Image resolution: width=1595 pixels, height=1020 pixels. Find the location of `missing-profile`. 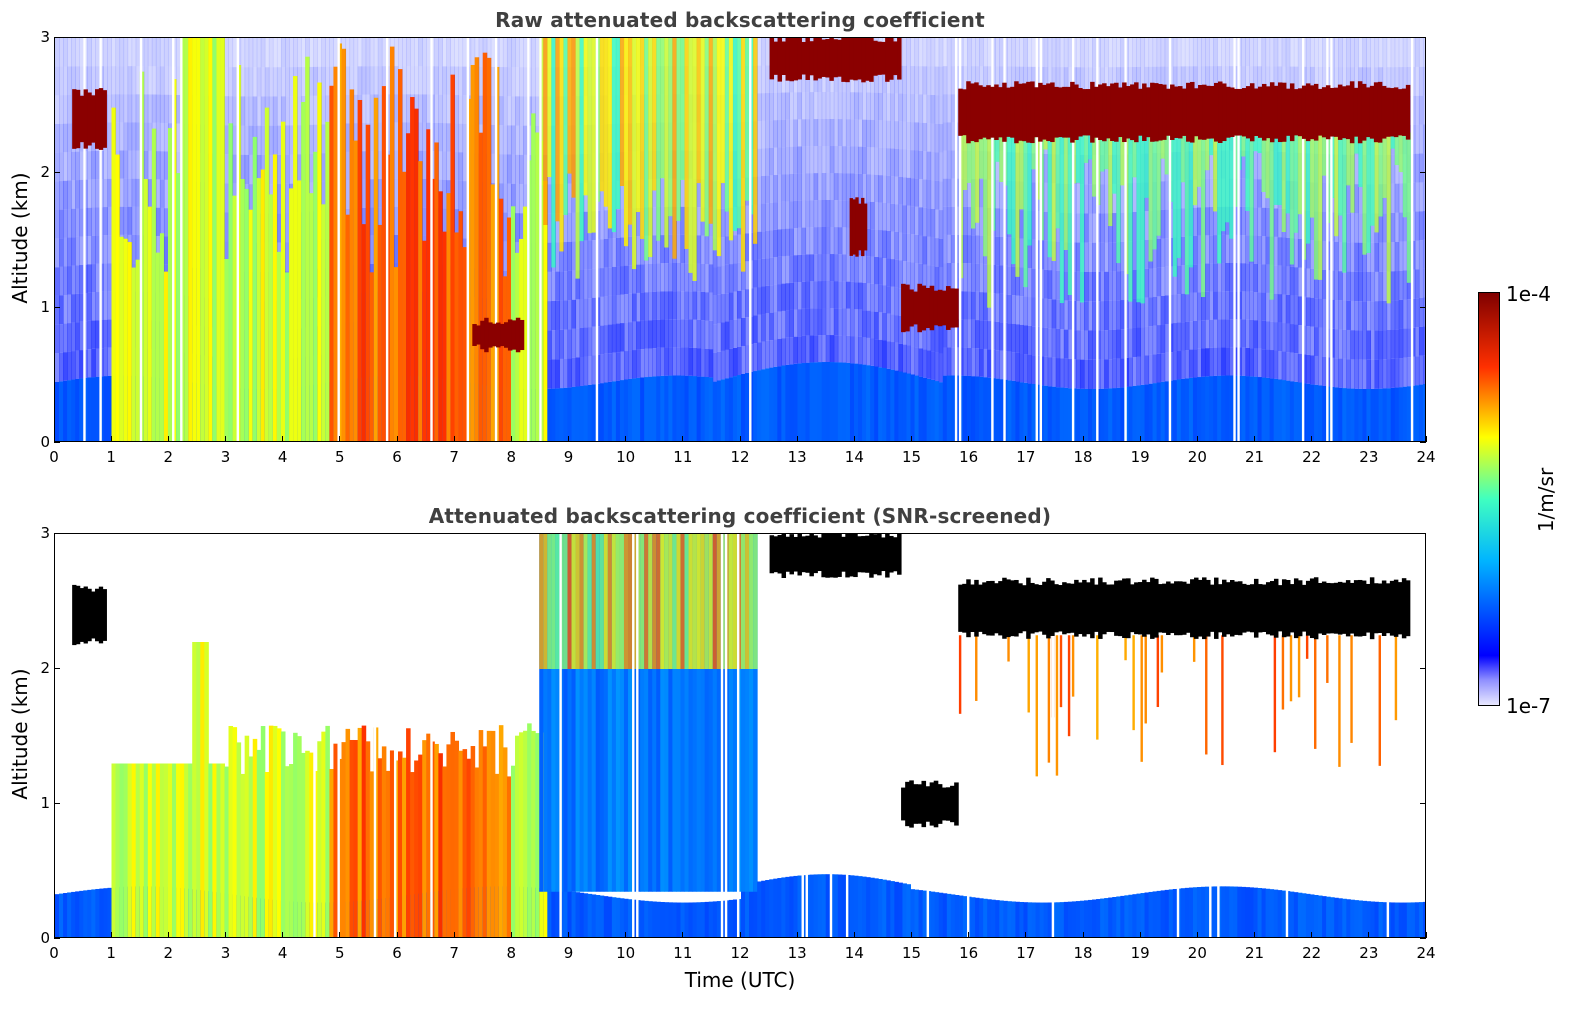

missing-profile is located at coordinates (956, 239).